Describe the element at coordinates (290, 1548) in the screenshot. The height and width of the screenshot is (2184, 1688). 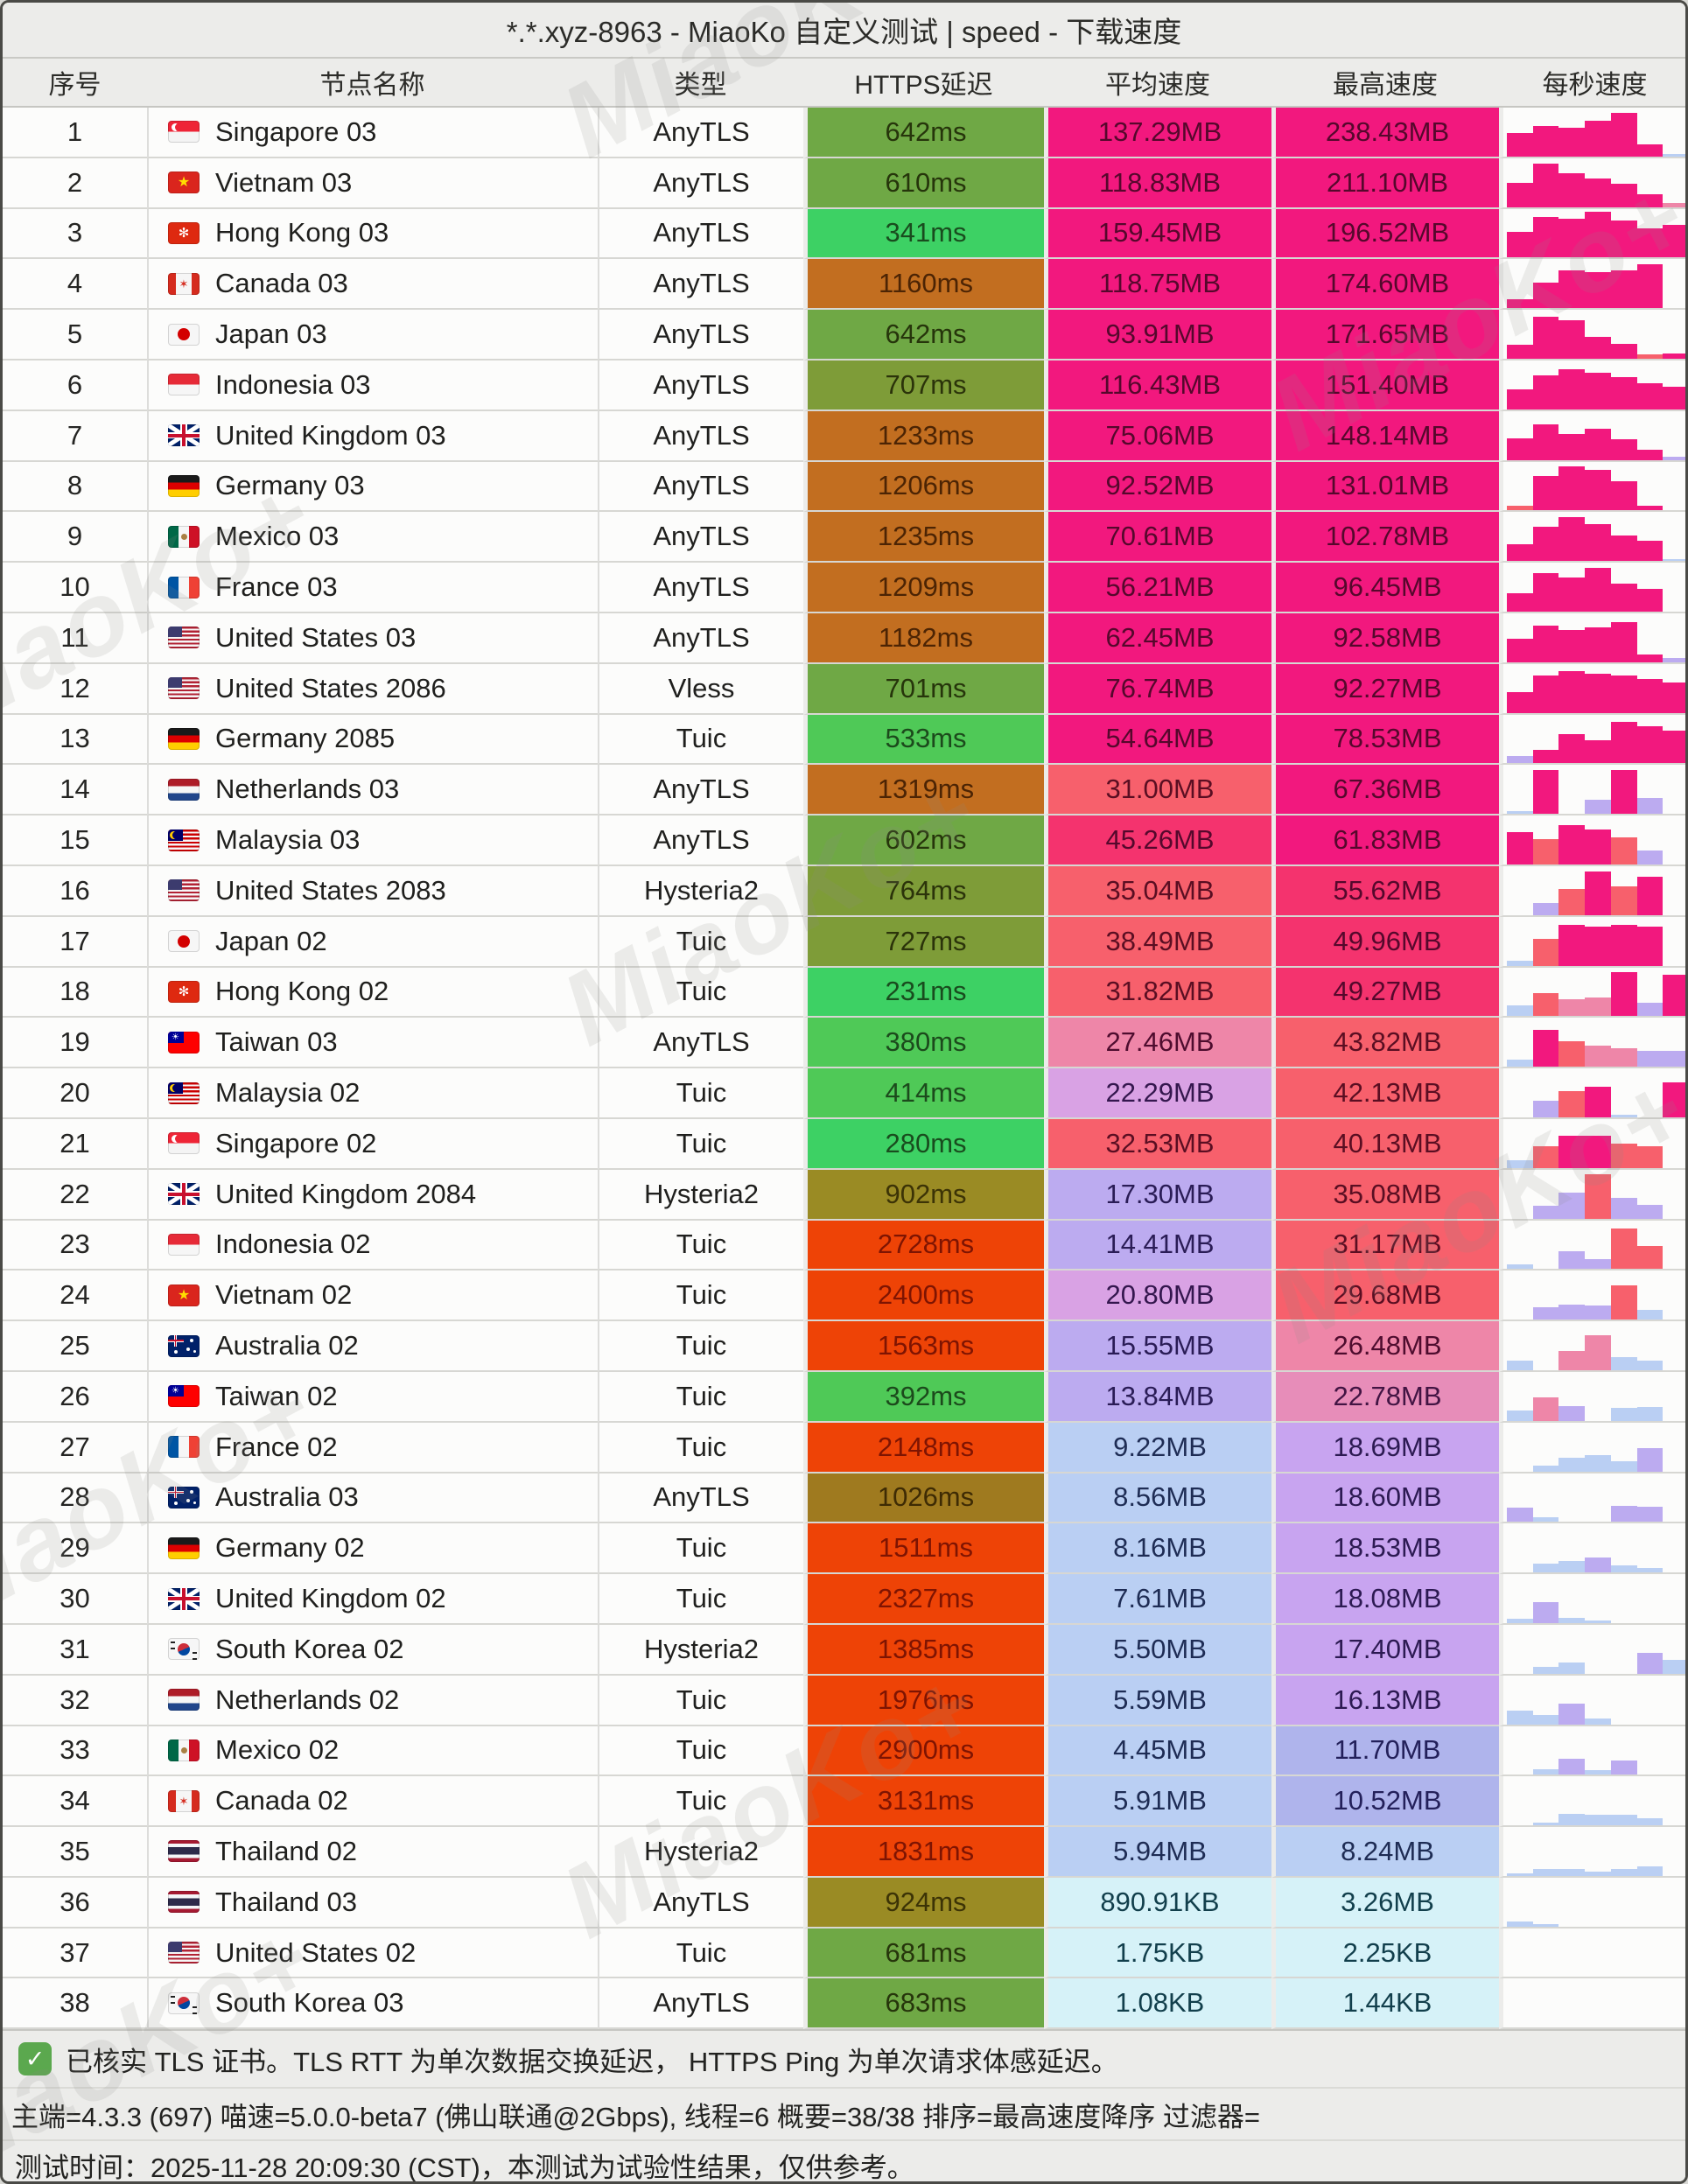
I see `node-name: Germany 02` at that location.